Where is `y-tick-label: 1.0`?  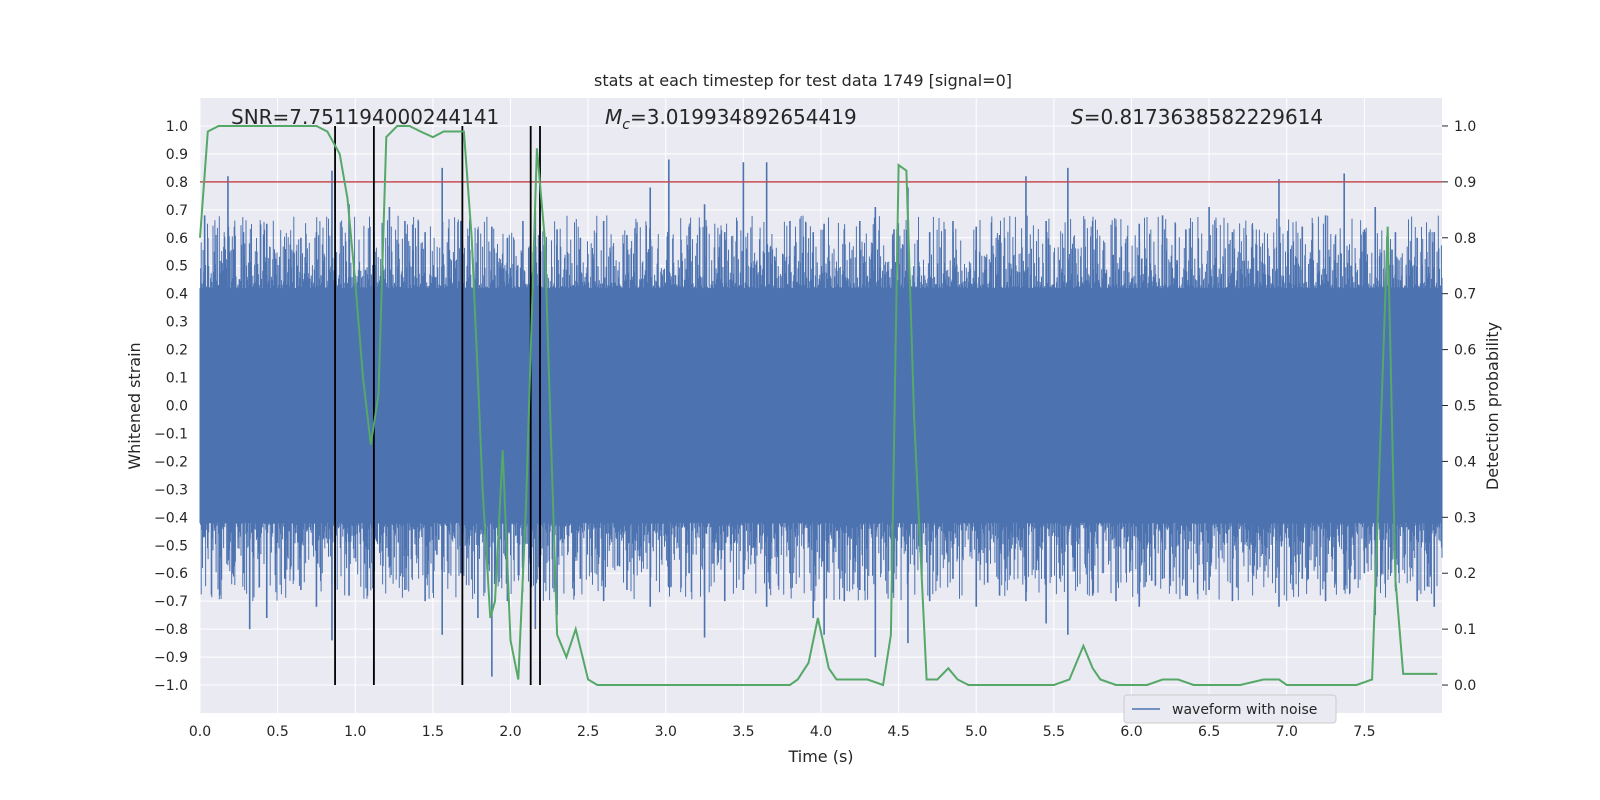 y-tick-label: 1.0 is located at coordinates (177, 127).